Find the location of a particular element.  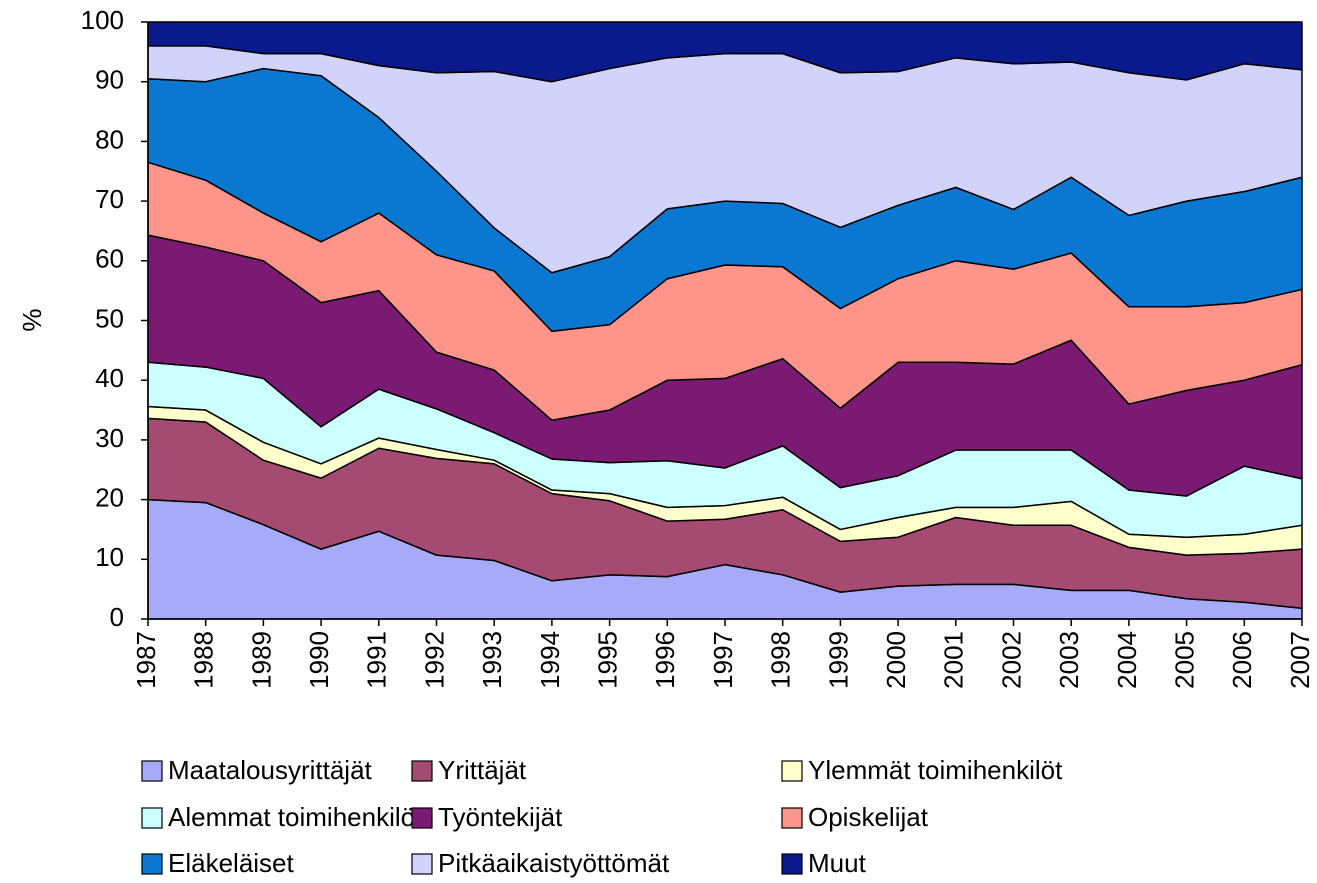

x-tick-label: 1992 is located at coordinates (434, 660).